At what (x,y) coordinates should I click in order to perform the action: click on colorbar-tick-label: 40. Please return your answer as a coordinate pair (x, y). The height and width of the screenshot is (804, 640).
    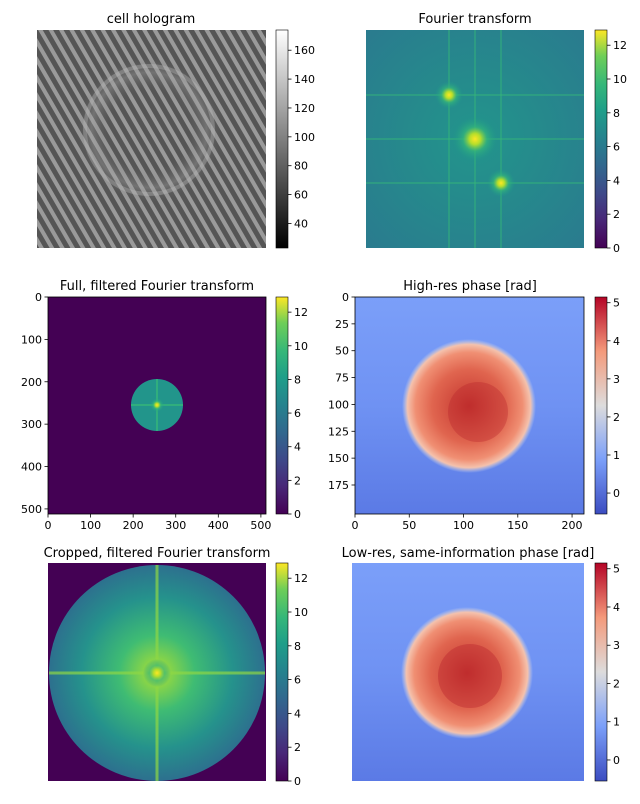
    Looking at the image, I should click on (301, 223).